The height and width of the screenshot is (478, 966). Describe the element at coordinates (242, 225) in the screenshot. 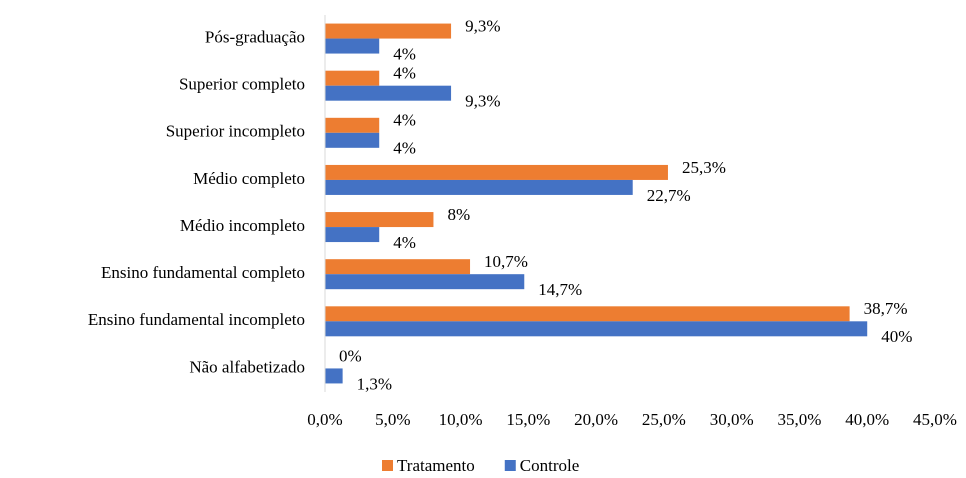

I see `y-tick-label: Médio incompleto` at that location.